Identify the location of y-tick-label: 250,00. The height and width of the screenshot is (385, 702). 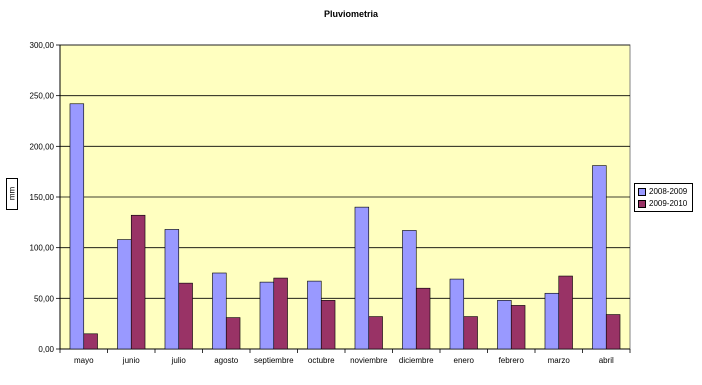
(42, 96).